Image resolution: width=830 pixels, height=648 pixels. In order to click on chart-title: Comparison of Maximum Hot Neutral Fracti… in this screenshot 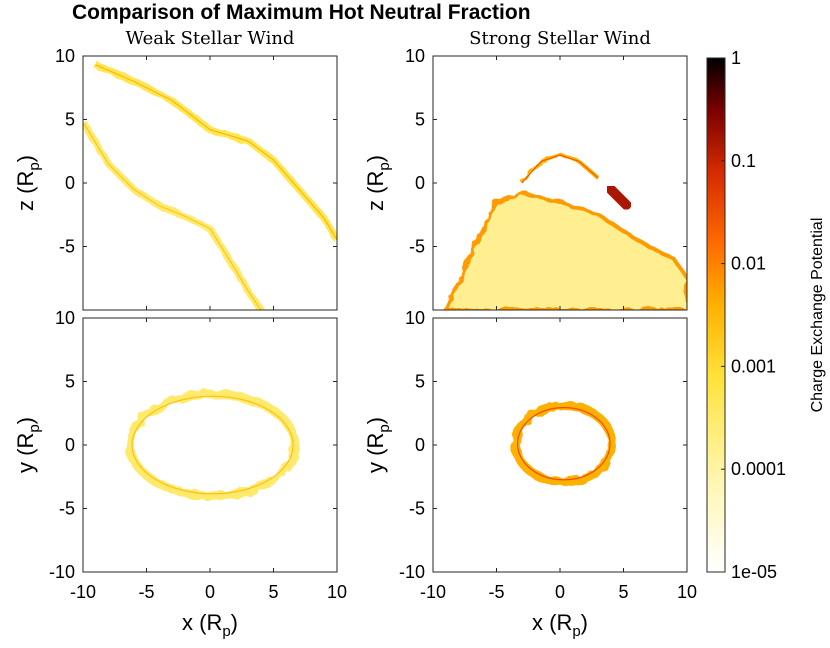, I will do `click(301, 12)`.